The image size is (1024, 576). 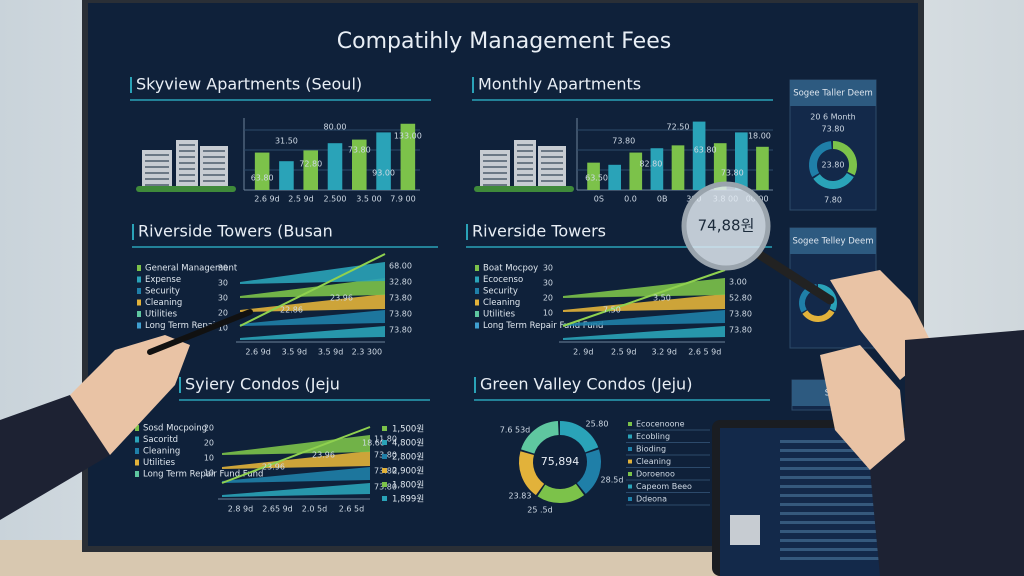 I want to click on x-label: 2.8 9d, so click(x=240, y=509).